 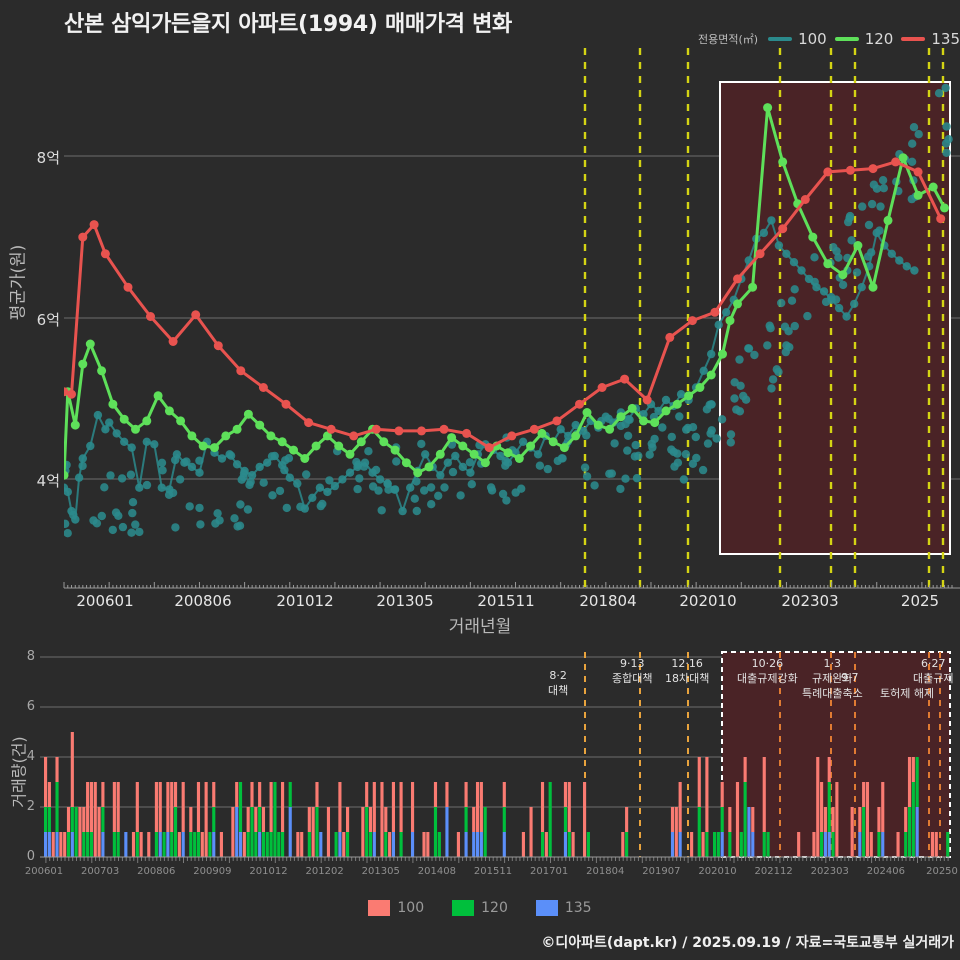 I want to click on price-x-axis-label: 거래년월, so click(x=480, y=627).